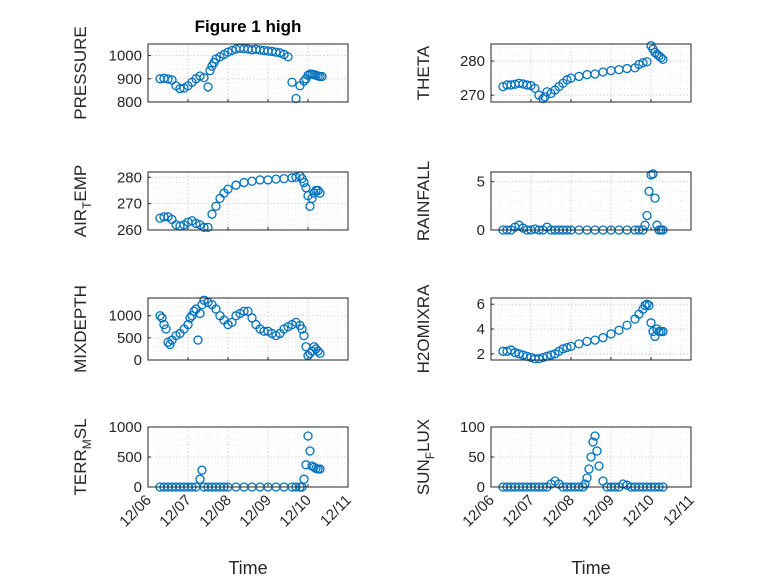 This screenshot has height=583, width=778. I want to click on subplot-air-temp: 260 270 280 AIRTEMP, so click(210, 202).